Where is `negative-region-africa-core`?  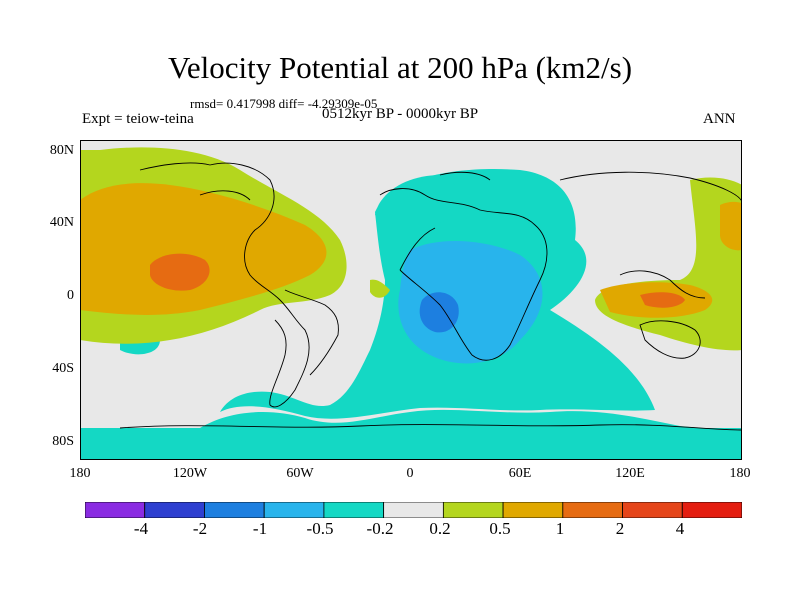
negative-region-africa-core is located at coordinates (439, 312).